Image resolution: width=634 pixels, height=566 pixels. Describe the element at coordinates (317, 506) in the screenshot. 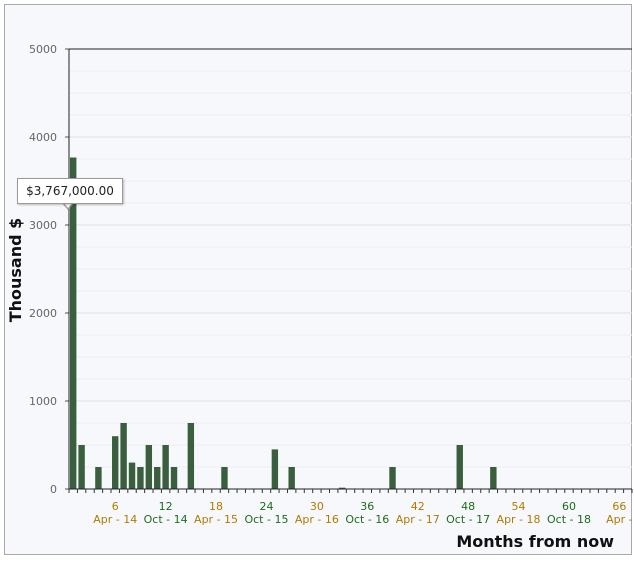

I see `x-tick-label: 30` at that location.